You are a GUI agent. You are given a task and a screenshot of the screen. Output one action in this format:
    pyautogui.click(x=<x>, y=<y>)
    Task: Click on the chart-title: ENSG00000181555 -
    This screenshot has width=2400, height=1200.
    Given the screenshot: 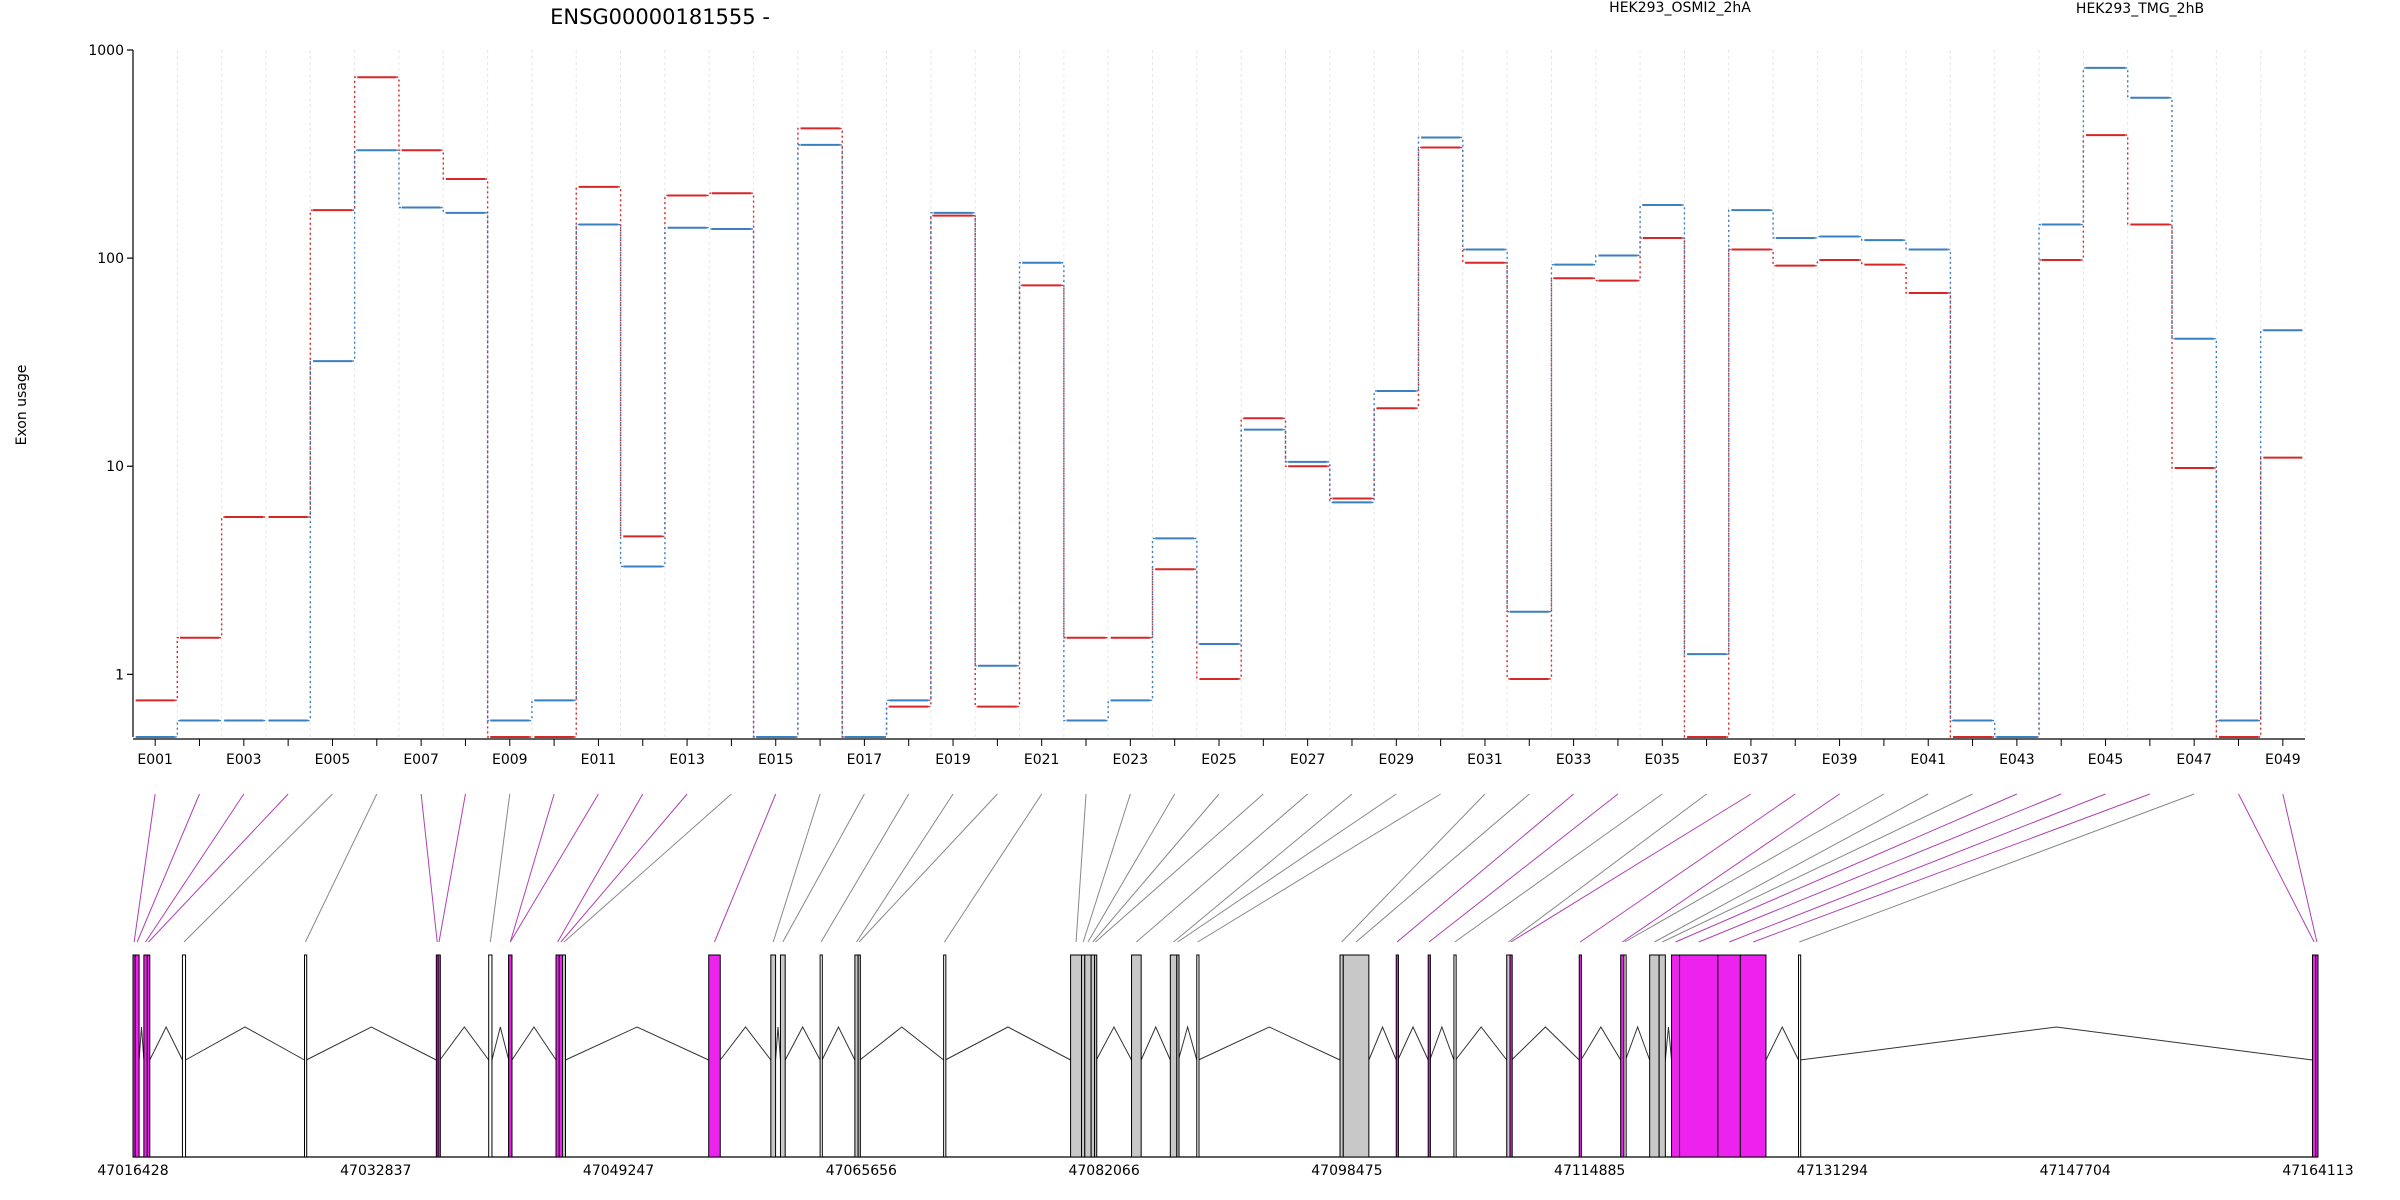 What is the action you would take?
    pyautogui.click(x=660, y=17)
    